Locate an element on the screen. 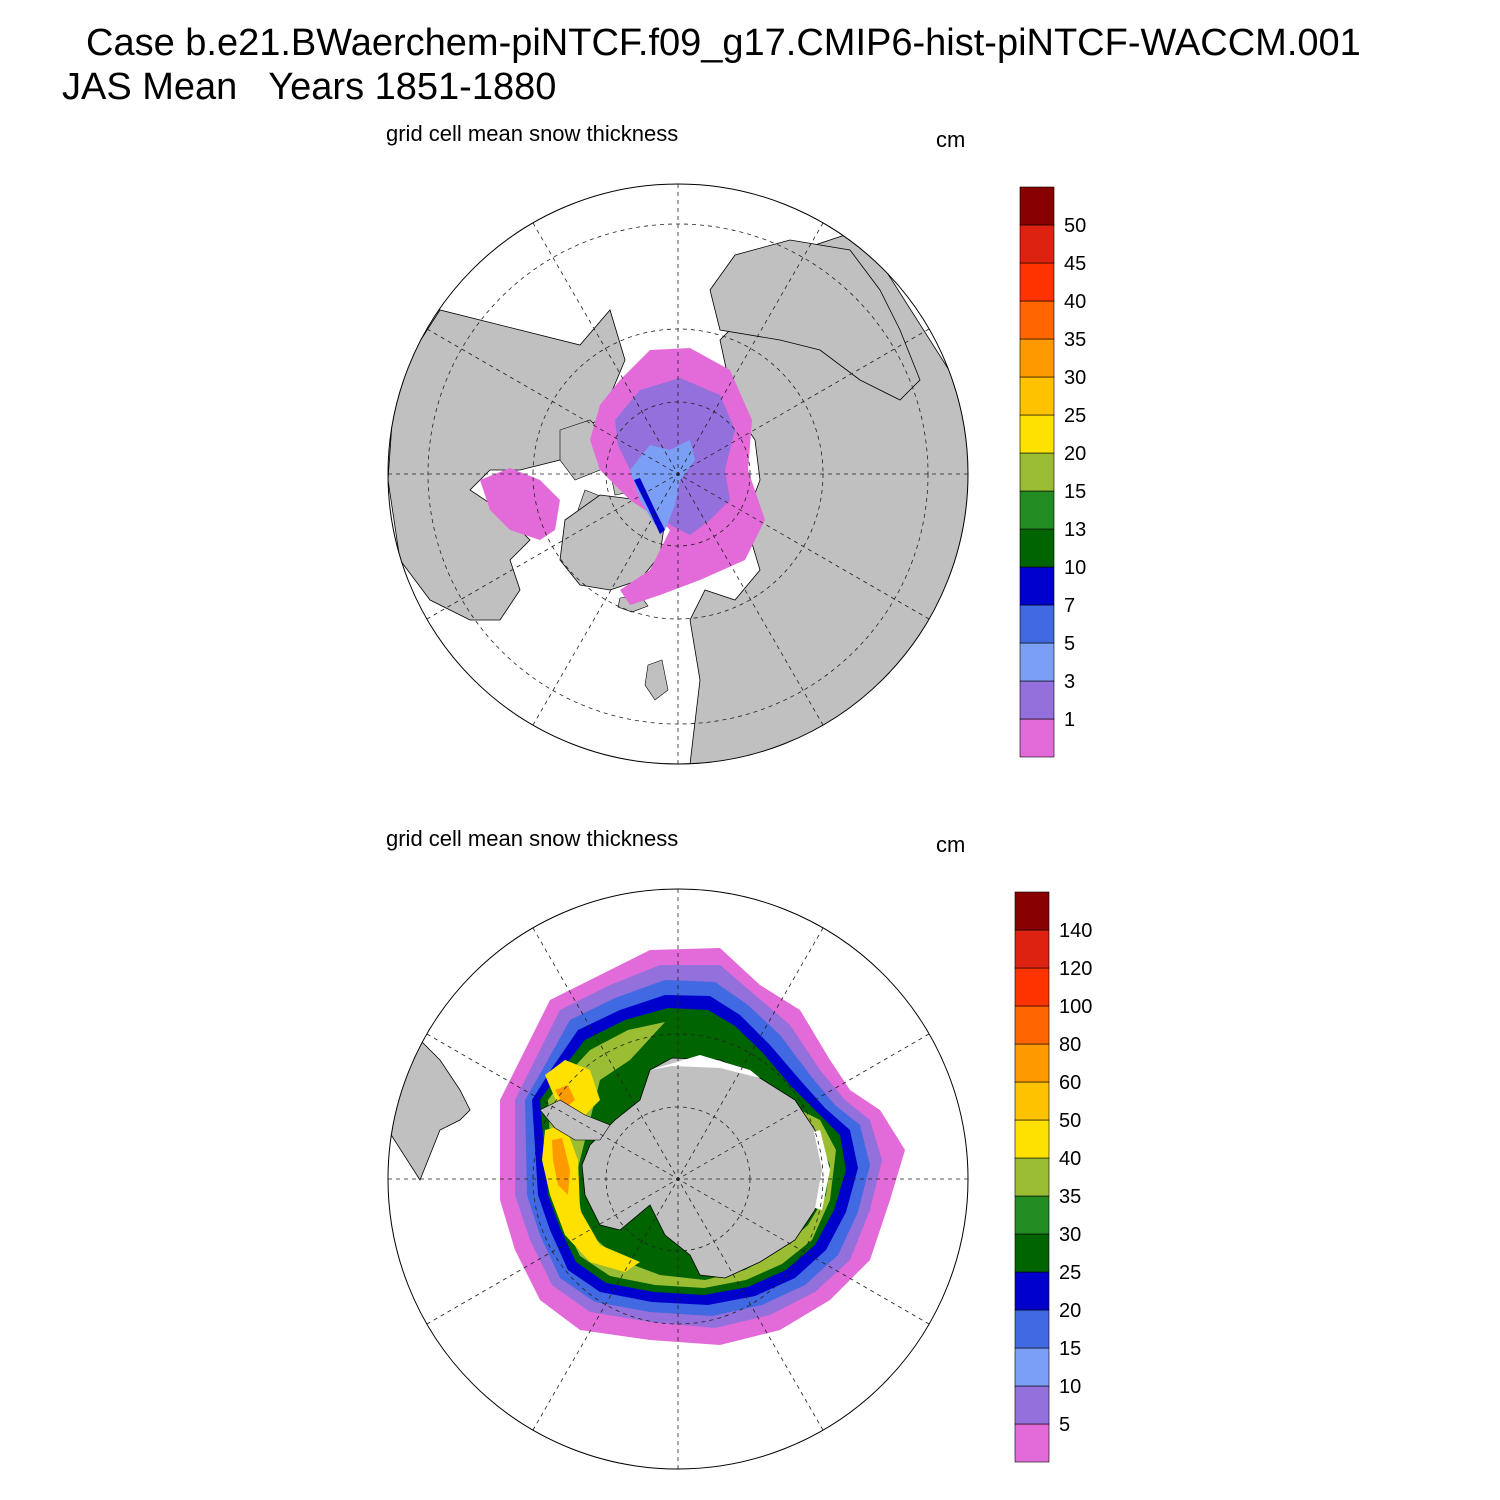  north-snow-level-1-hudson is located at coordinates (520, 504).